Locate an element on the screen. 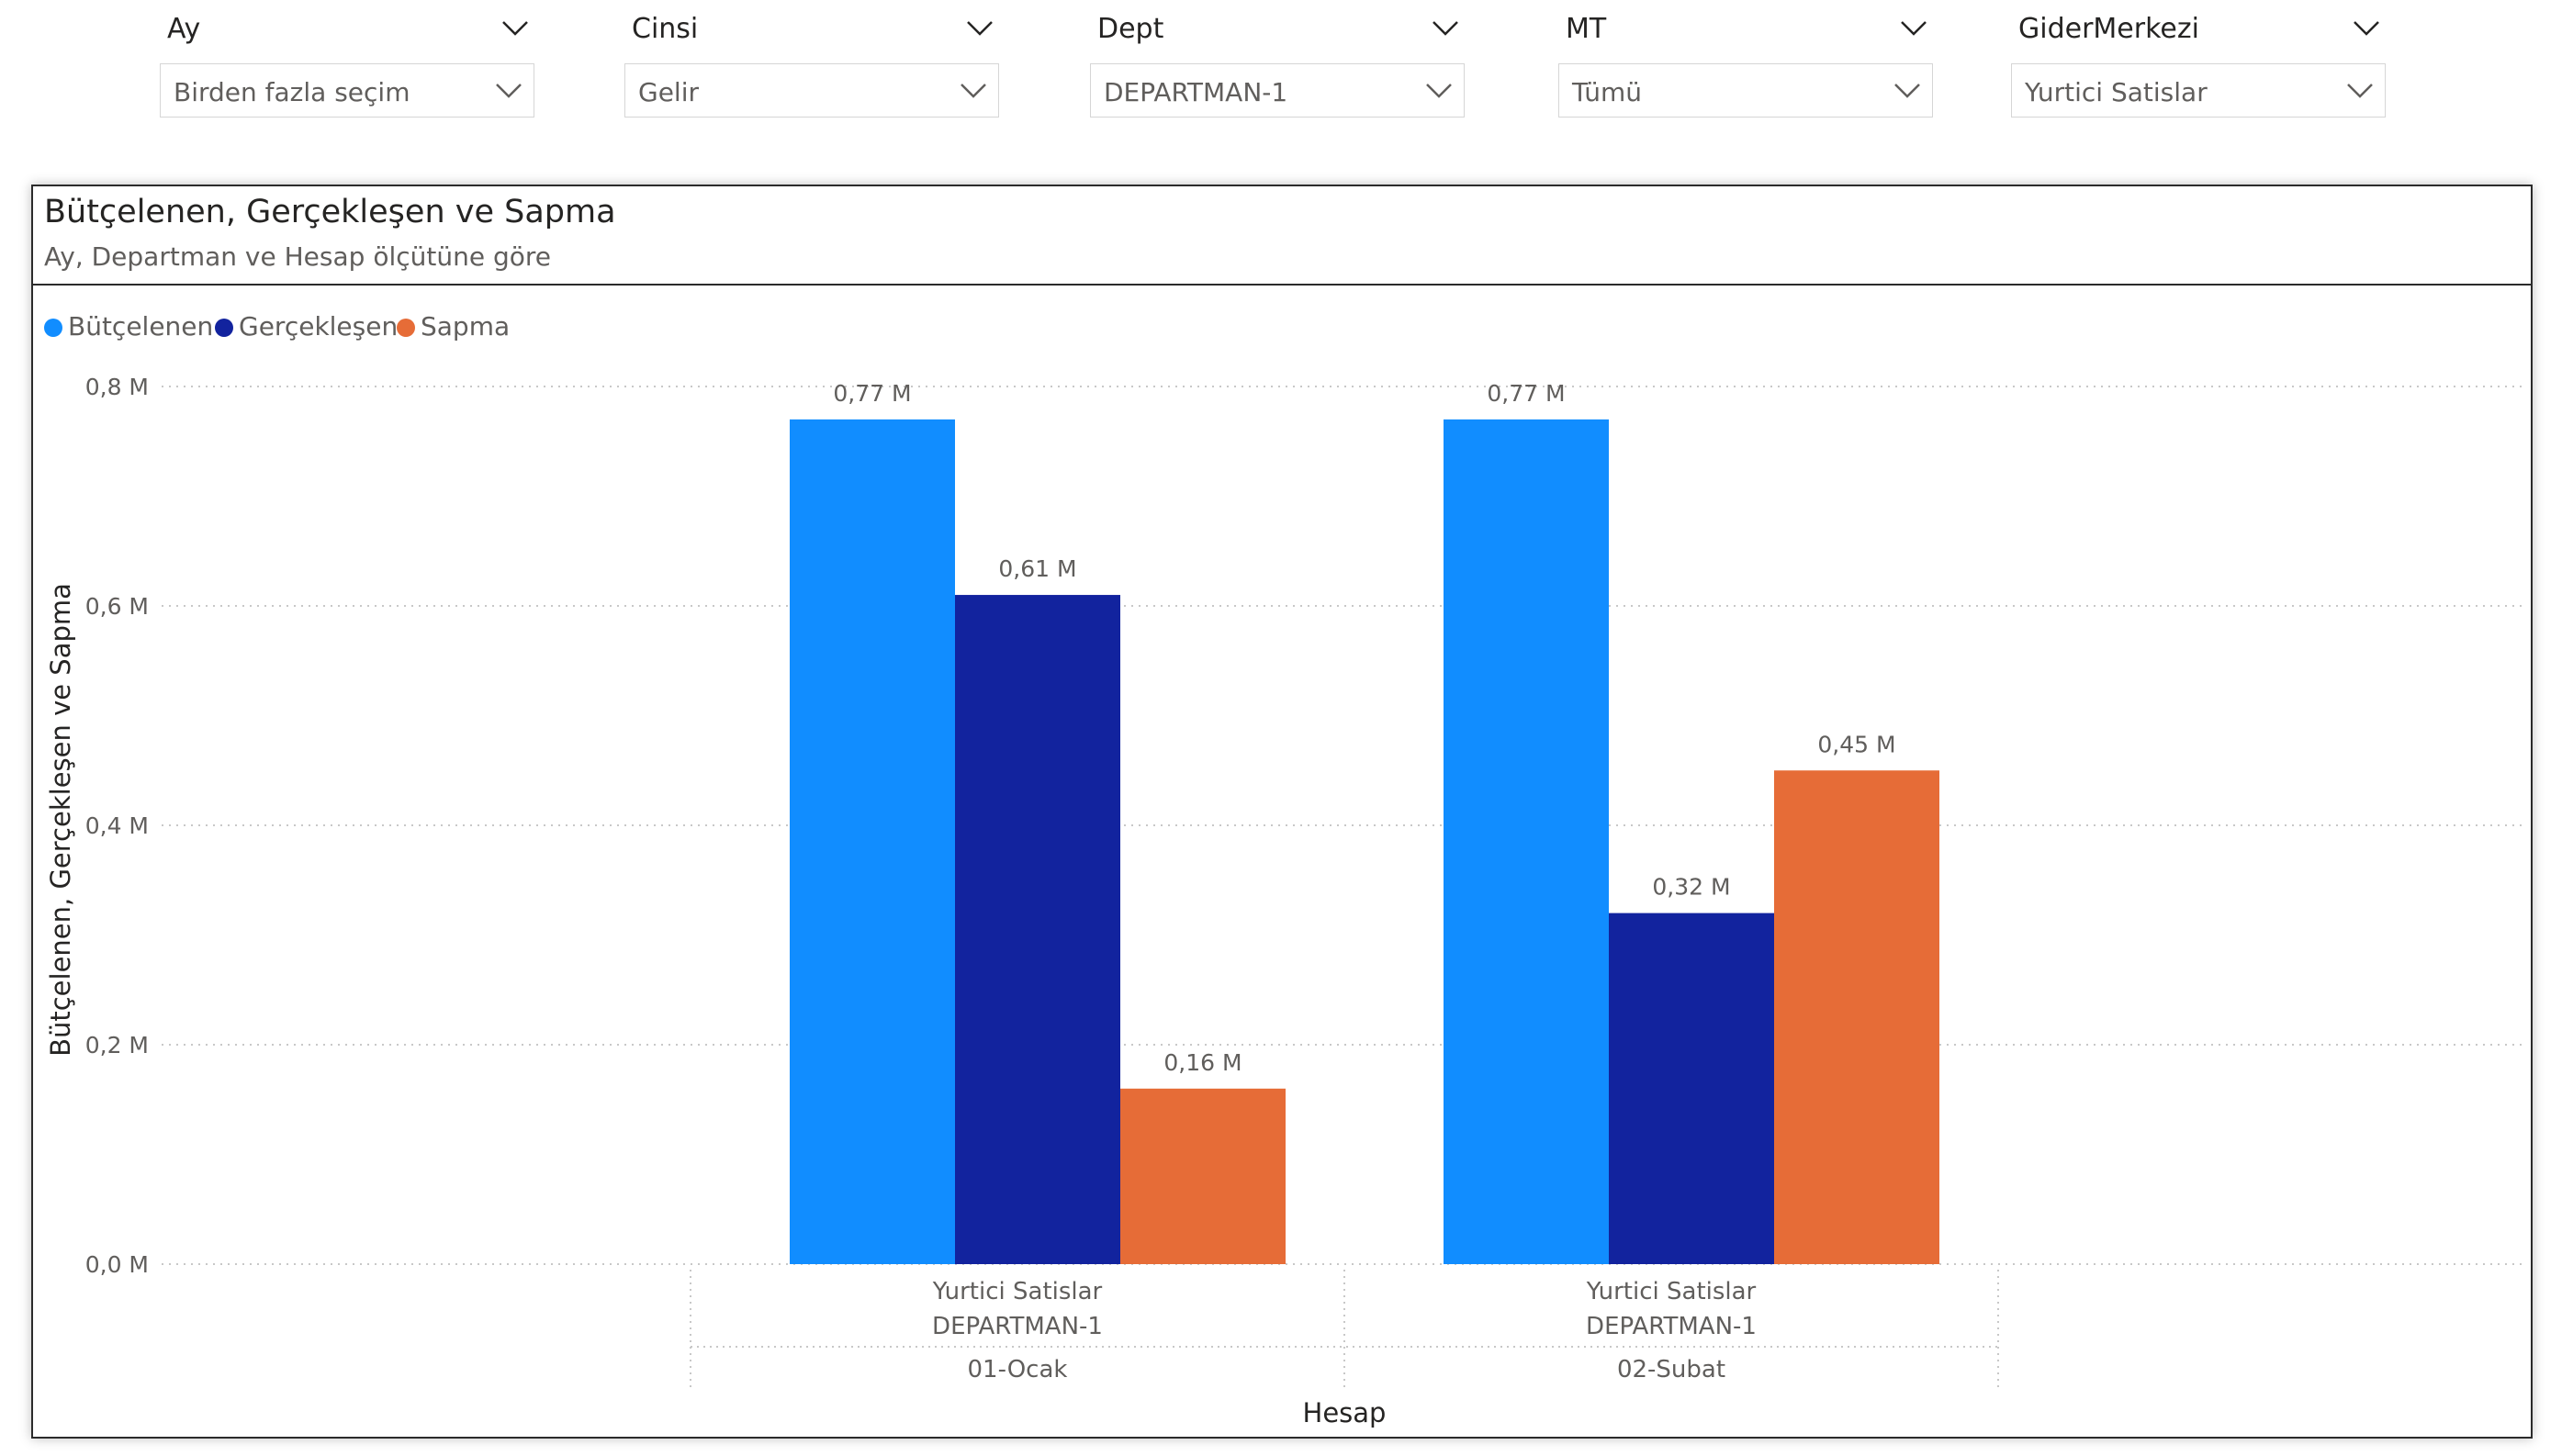 The height and width of the screenshot is (1456, 2573). slicer-dropdown: Birden fazla seçim is located at coordinates (347, 90).